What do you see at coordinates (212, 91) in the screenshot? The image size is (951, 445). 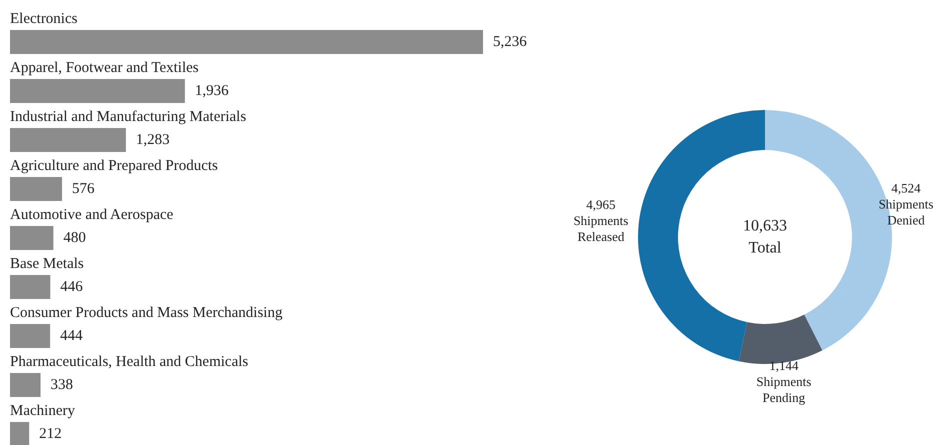 I see `data-label: 1,936` at bounding box center [212, 91].